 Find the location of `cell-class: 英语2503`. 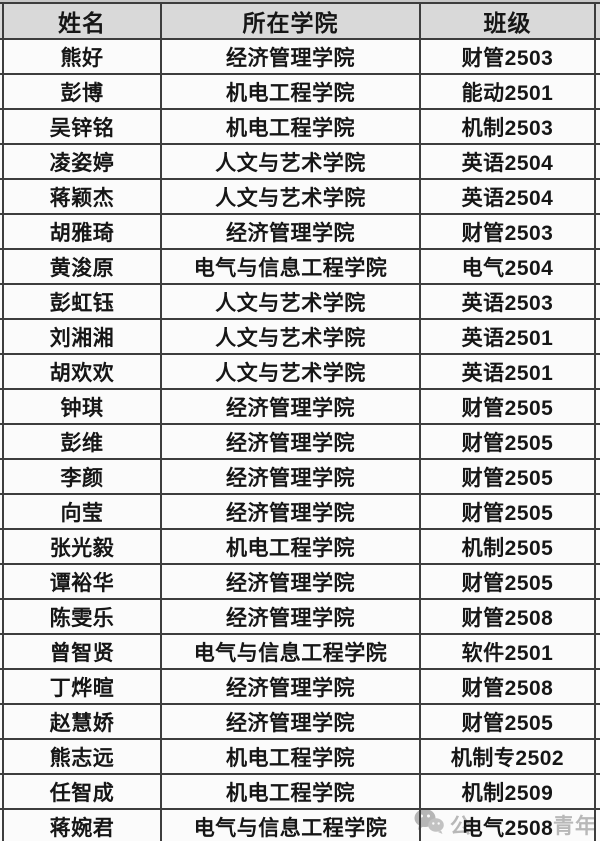

cell-class: 英语2503 is located at coordinates (507, 301).